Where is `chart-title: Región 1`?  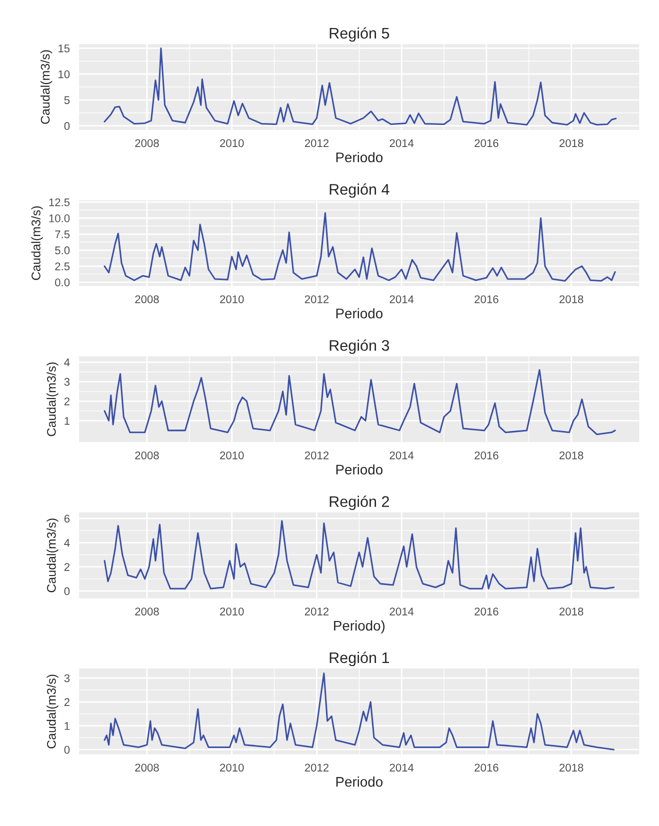 chart-title: Región 1 is located at coordinates (359, 659).